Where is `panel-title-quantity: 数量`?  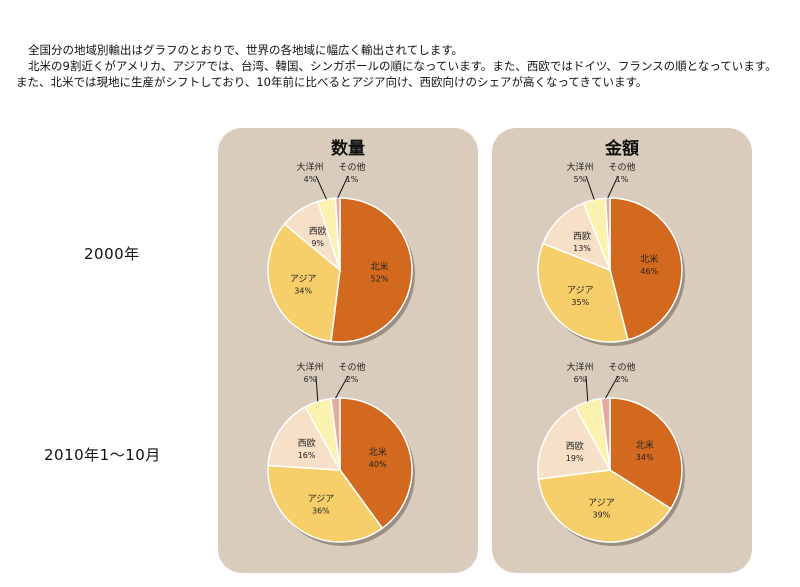 panel-title-quantity: 数量 is located at coordinates (348, 149).